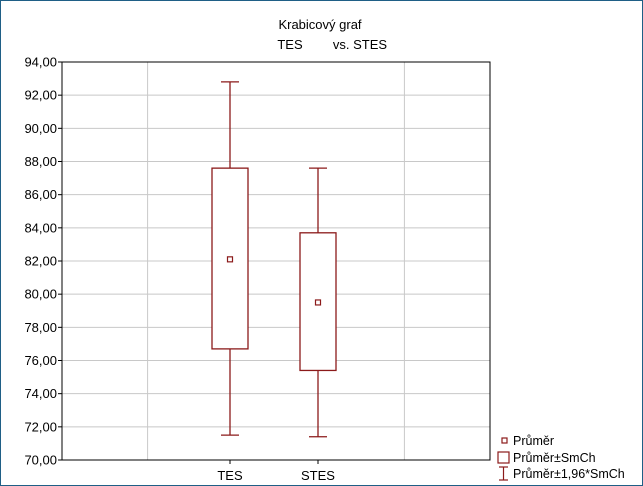 Image resolution: width=643 pixels, height=486 pixels. What do you see at coordinates (503, 457) in the screenshot?
I see `legend-box-marker` at bounding box center [503, 457].